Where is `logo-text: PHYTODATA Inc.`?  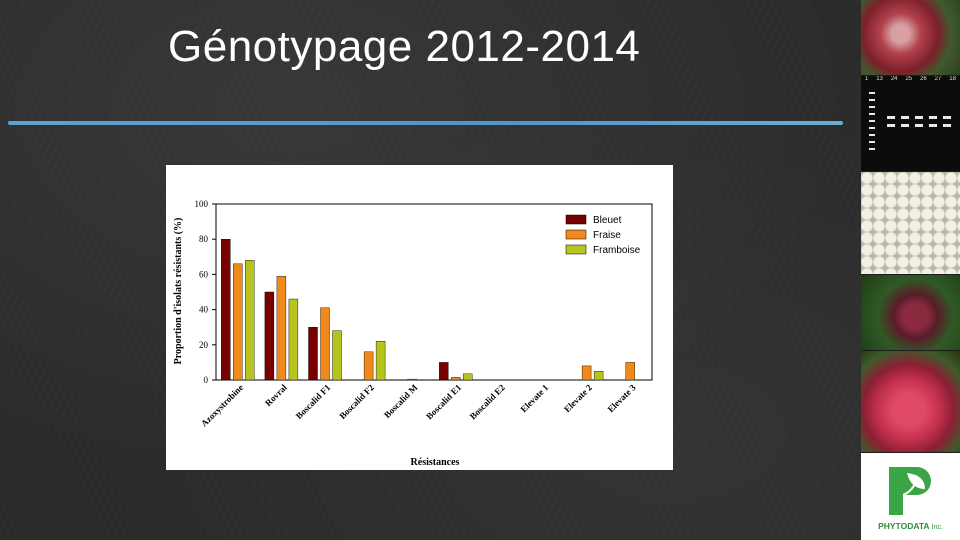 logo-text: PHYTODATA Inc. is located at coordinates (910, 526).